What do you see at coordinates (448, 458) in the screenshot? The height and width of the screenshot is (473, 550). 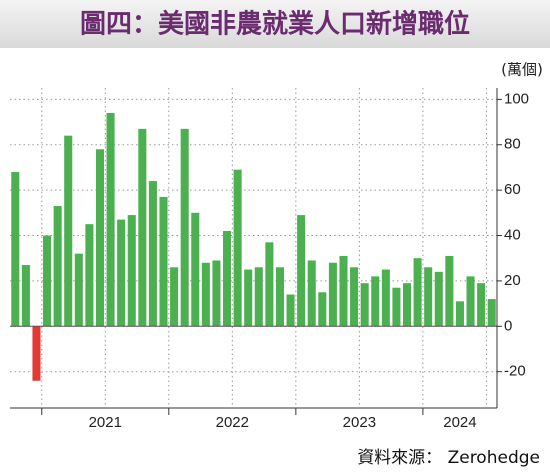 I see `source: 資料來源： Zerohedge` at bounding box center [448, 458].